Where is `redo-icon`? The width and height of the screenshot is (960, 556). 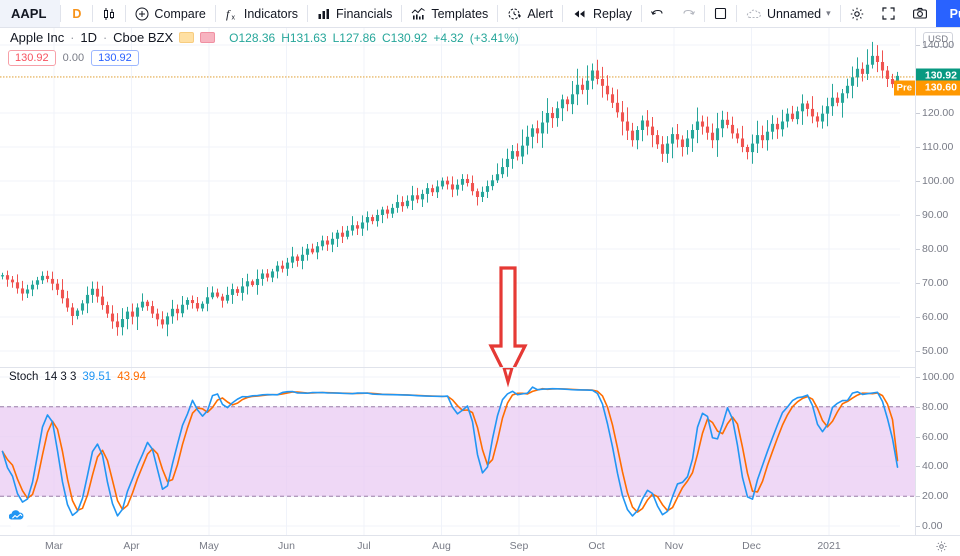
redo-icon is located at coordinates (688, 14).